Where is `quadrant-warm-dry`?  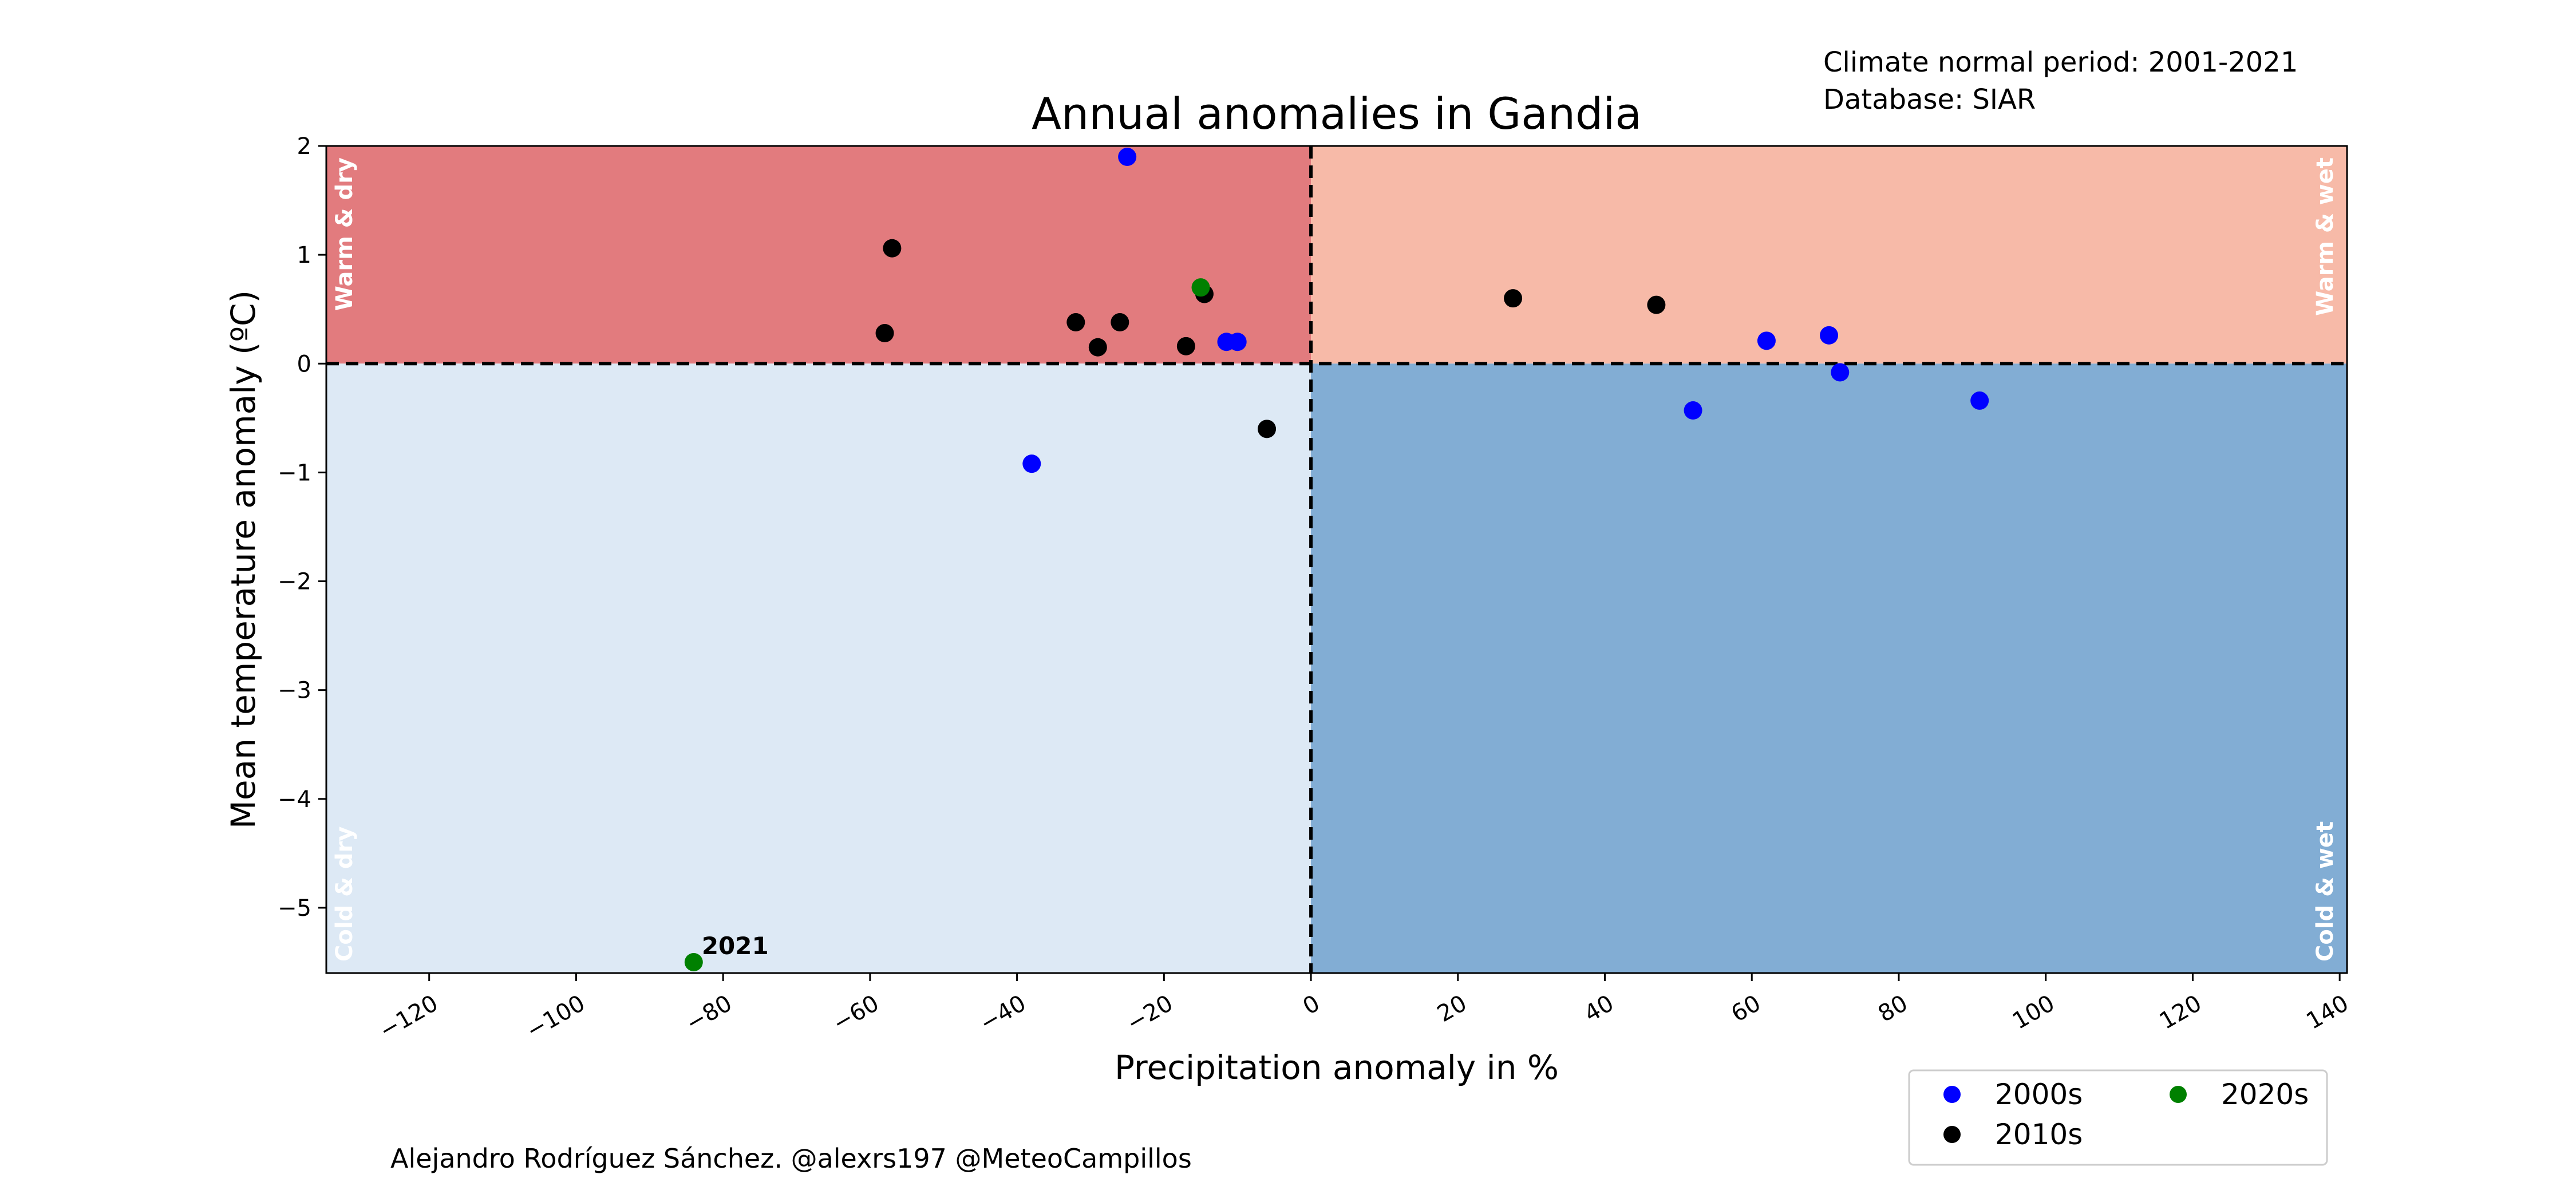 quadrant-warm-dry is located at coordinates (818, 255).